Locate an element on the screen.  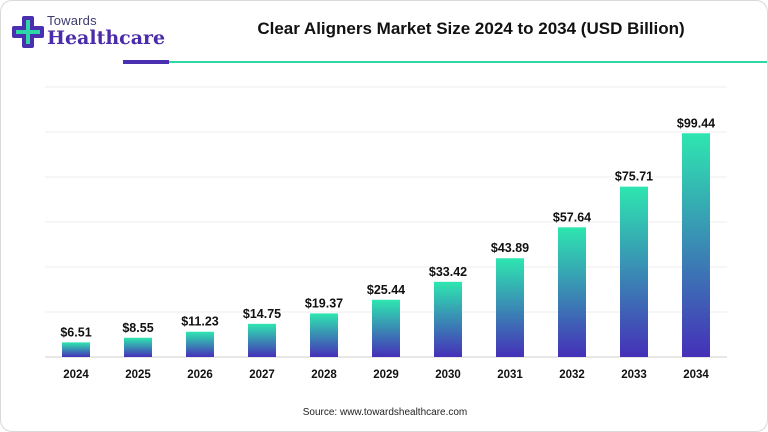
value-label-2027: $14.75 is located at coordinates (262, 314).